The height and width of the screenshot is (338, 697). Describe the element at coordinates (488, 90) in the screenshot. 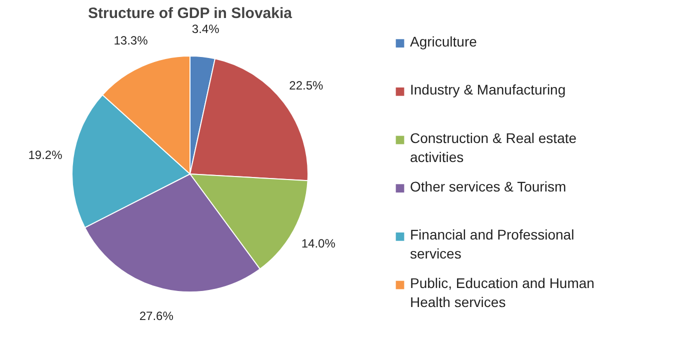

I see `legend-label: Industry & Manufacturing` at that location.